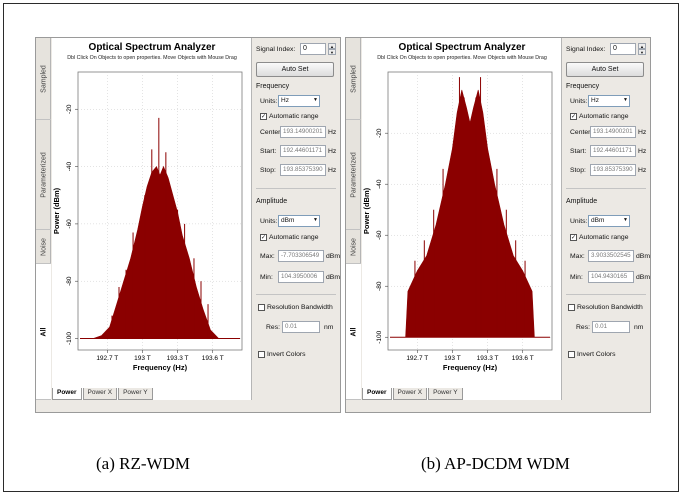 This screenshot has width=683, height=495. Describe the element at coordinates (332, 170) in the screenshot. I see `stop-unit: Hz` at that location.